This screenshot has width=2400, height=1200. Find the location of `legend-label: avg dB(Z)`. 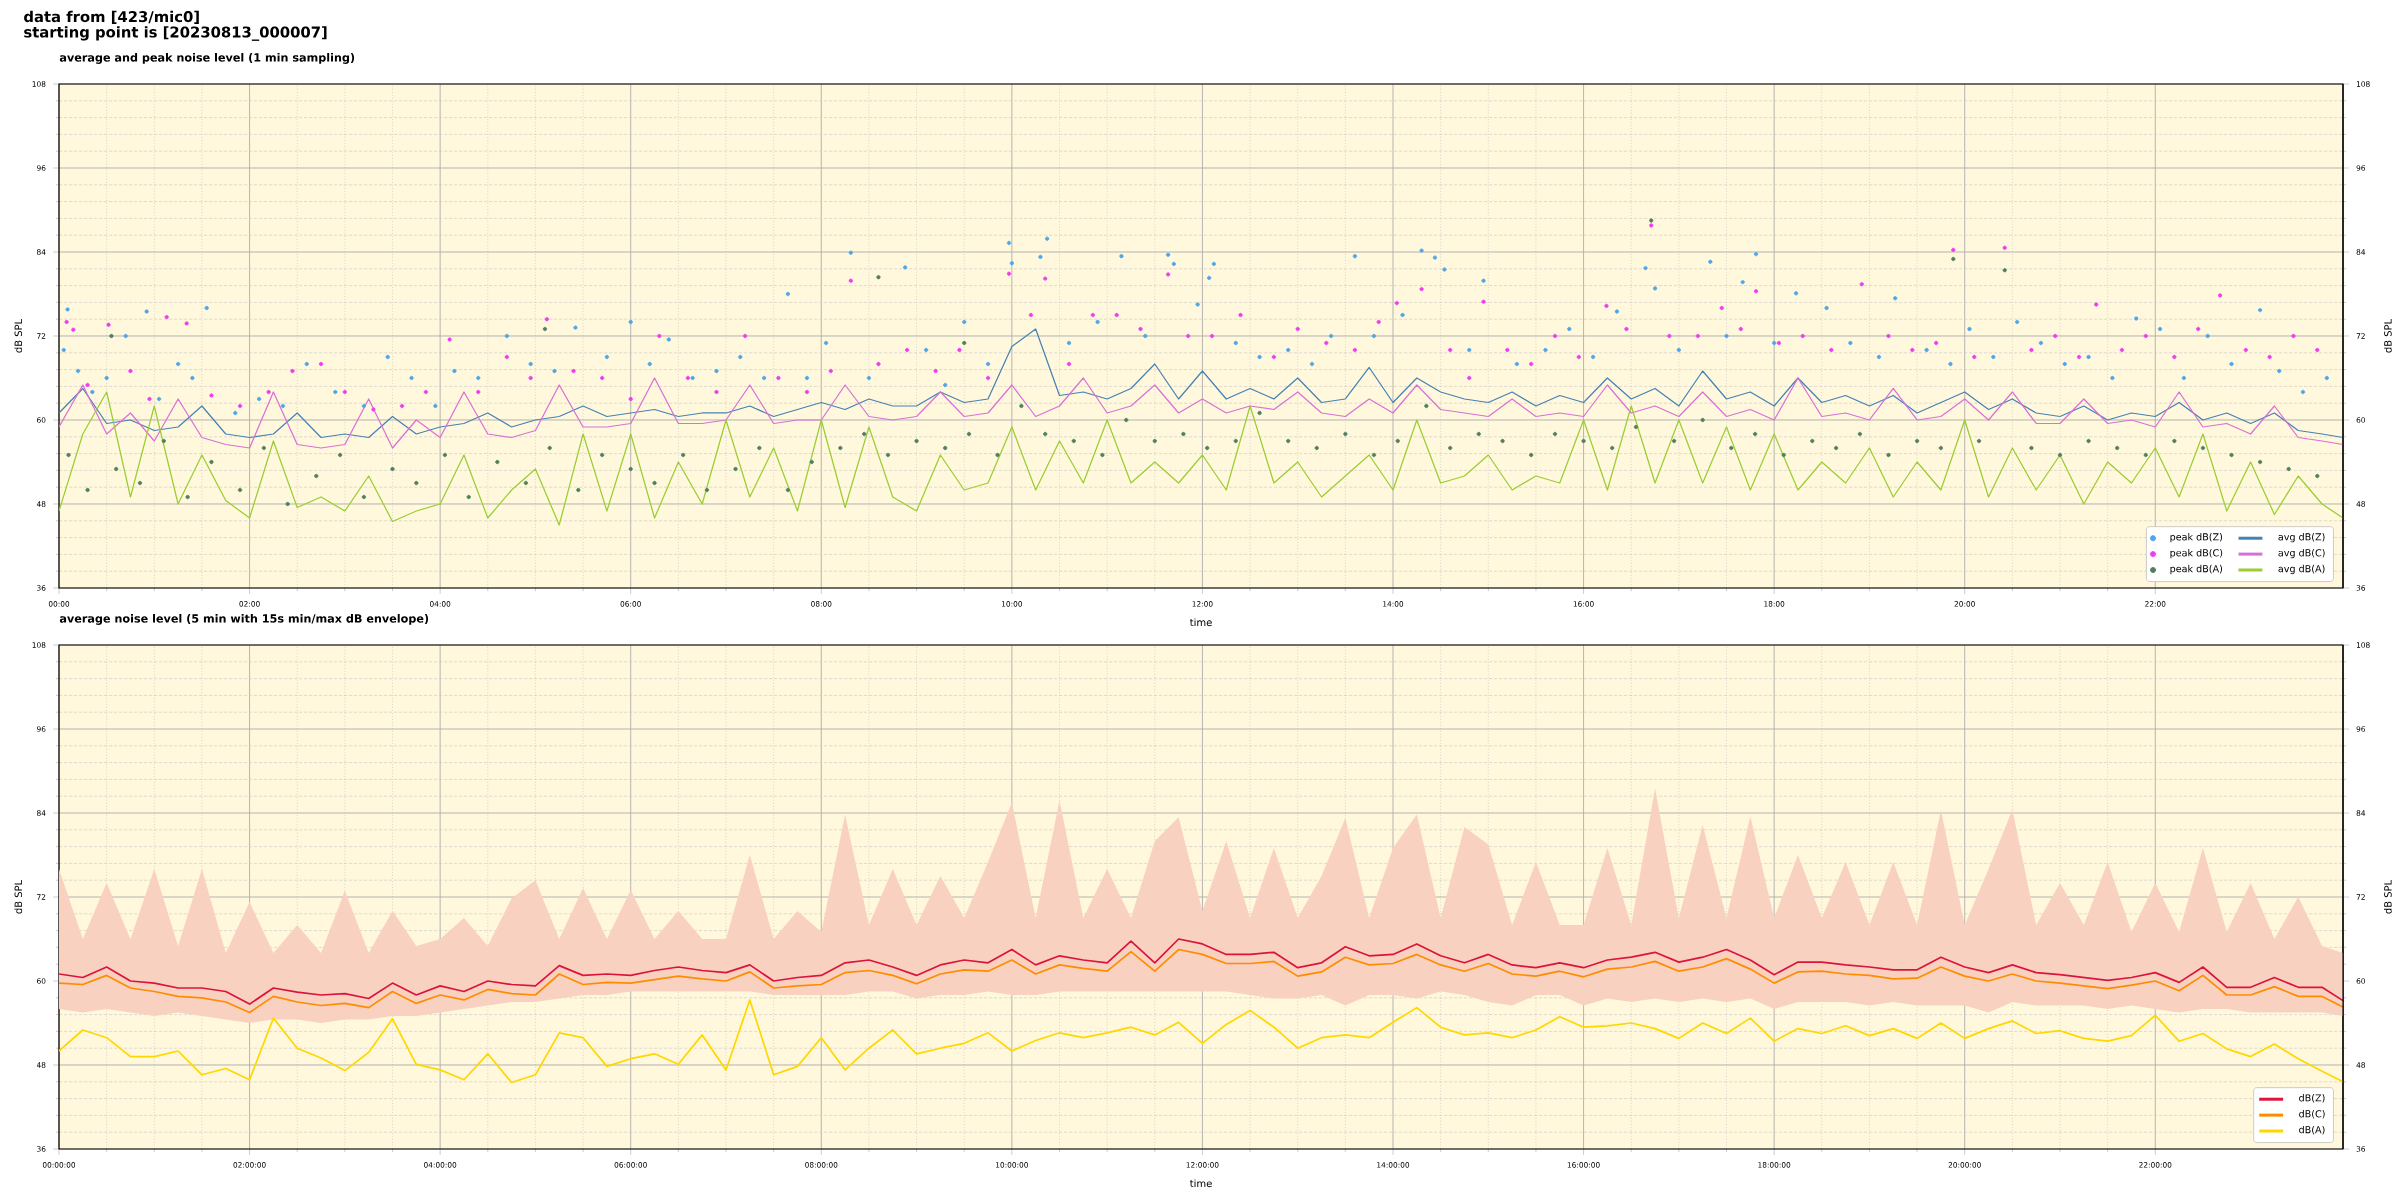

legend-label: avg dB(Z) is located at coordinates (2301, 538).